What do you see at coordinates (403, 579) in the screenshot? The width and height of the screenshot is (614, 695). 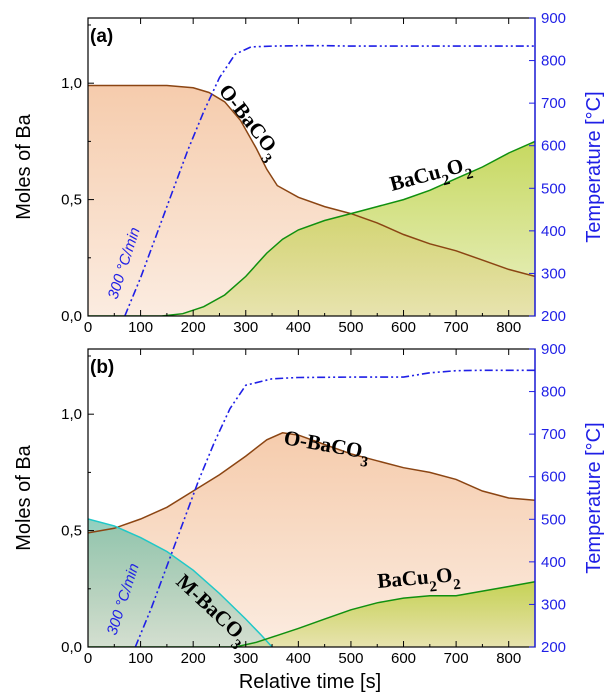 I see `bacu2o2-annotation-text: BaCu` at bounding box center [403, 579].